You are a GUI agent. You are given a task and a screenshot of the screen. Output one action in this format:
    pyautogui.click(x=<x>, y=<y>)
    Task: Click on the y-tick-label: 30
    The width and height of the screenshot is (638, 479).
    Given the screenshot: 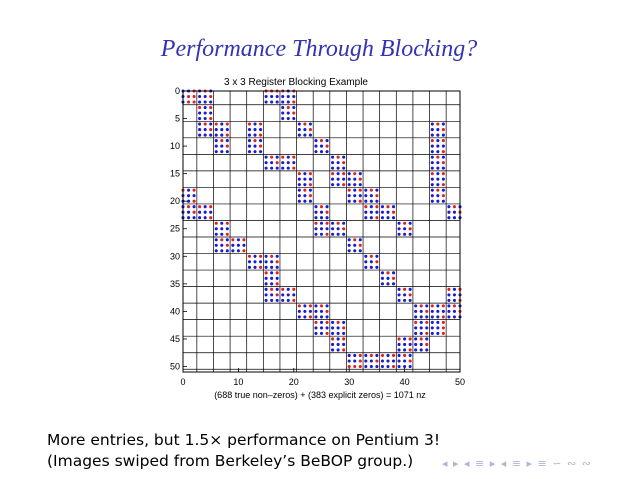 What is the action you would take?
    pyautogui.click(x=175, y=256)
    